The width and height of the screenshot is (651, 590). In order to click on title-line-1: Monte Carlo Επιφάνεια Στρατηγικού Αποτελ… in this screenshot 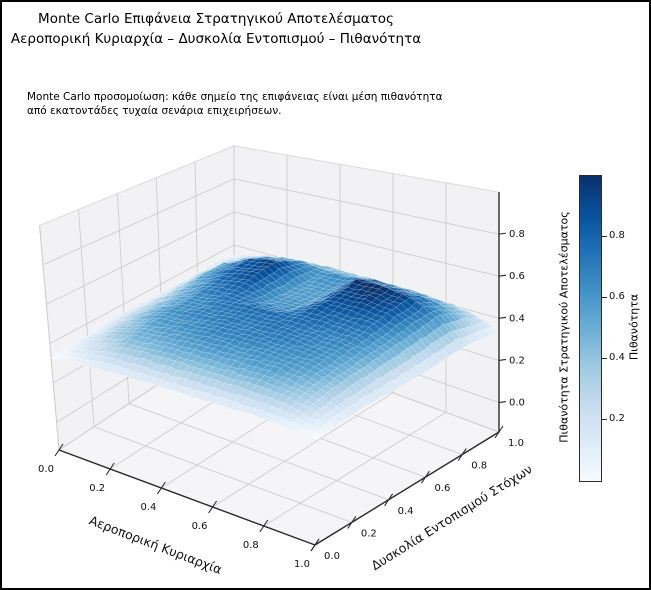, I will do `click(216, 19)`.